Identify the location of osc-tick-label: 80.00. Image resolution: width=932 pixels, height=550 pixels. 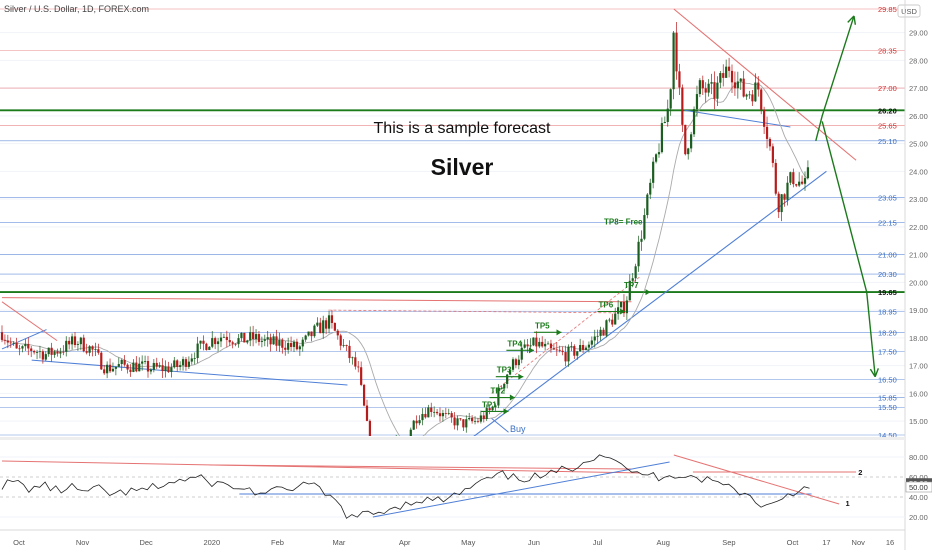
(918, 457).